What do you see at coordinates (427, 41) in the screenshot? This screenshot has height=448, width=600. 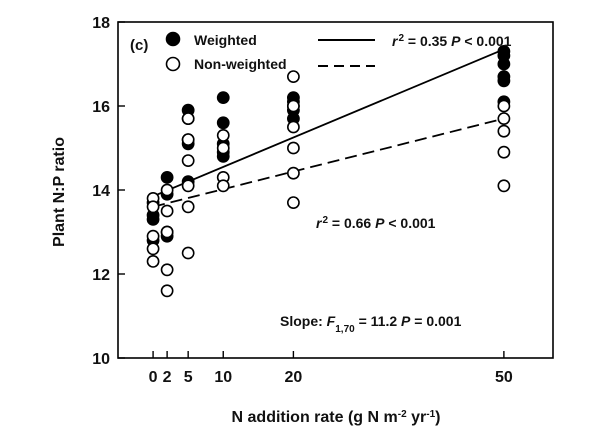 I see `r2-value-weighted: = 0.35` at bounding box center [427, 41].